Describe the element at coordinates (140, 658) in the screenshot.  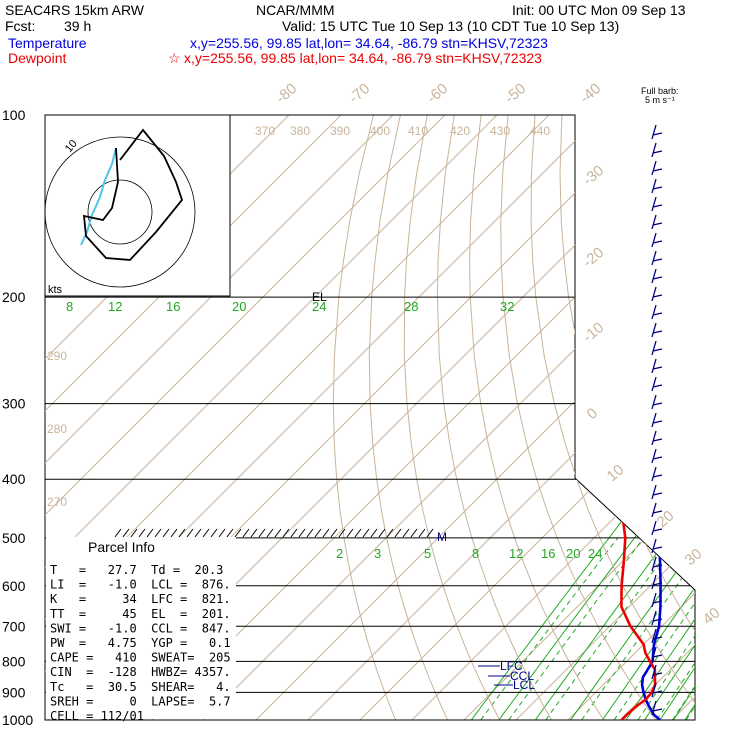
I see `parcel-info-row: CAPE = 410 SWEAT= 205` at that location.